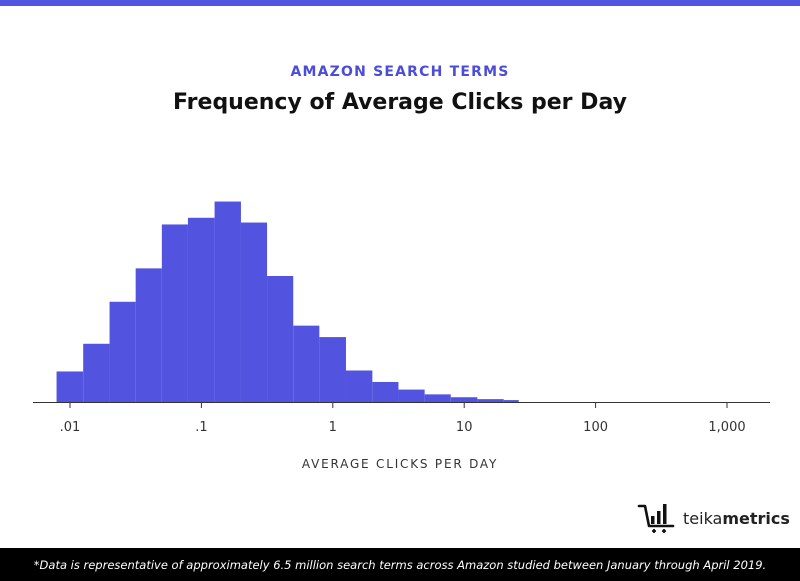 This screenshot has width=800, height=581. I want to click on top-accent-bar, so click(400, 3).